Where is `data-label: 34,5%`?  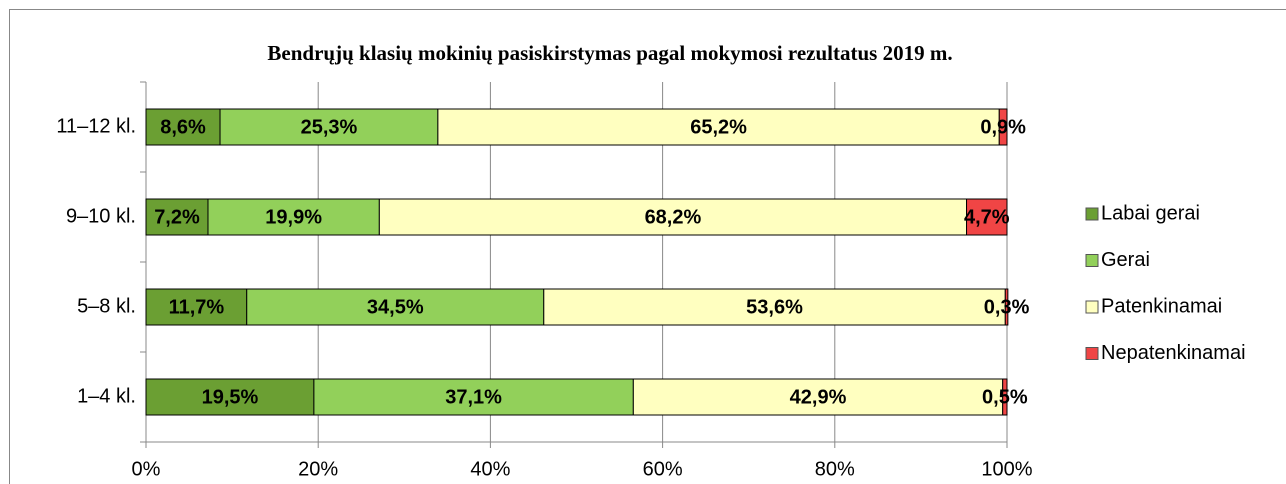 data-label: 34,5% is located at coordinates (395, 307).